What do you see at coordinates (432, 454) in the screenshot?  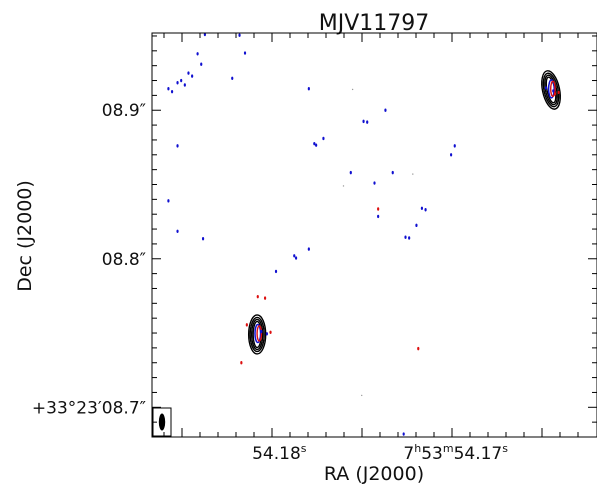 I see `x-tick-minutes: 53` at bounding box center [432, 454].